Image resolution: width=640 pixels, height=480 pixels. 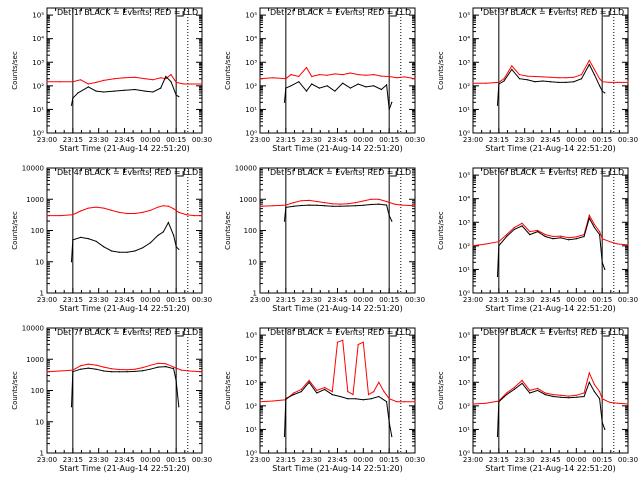 What do you see at coordinates (39, 422) in the screenshot?
I see `y-tick-label: 10` at bounding box center [39, 422].